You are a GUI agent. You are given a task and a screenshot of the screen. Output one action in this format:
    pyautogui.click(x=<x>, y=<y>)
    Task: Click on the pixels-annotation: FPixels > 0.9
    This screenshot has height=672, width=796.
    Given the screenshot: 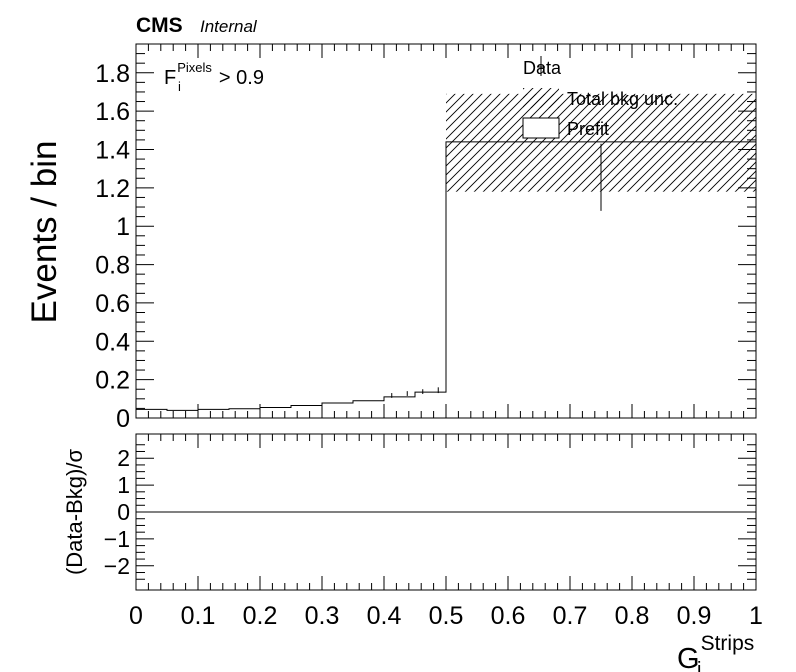 What is the action you would take?
    pyautogui.click(x=214, y=74)
    